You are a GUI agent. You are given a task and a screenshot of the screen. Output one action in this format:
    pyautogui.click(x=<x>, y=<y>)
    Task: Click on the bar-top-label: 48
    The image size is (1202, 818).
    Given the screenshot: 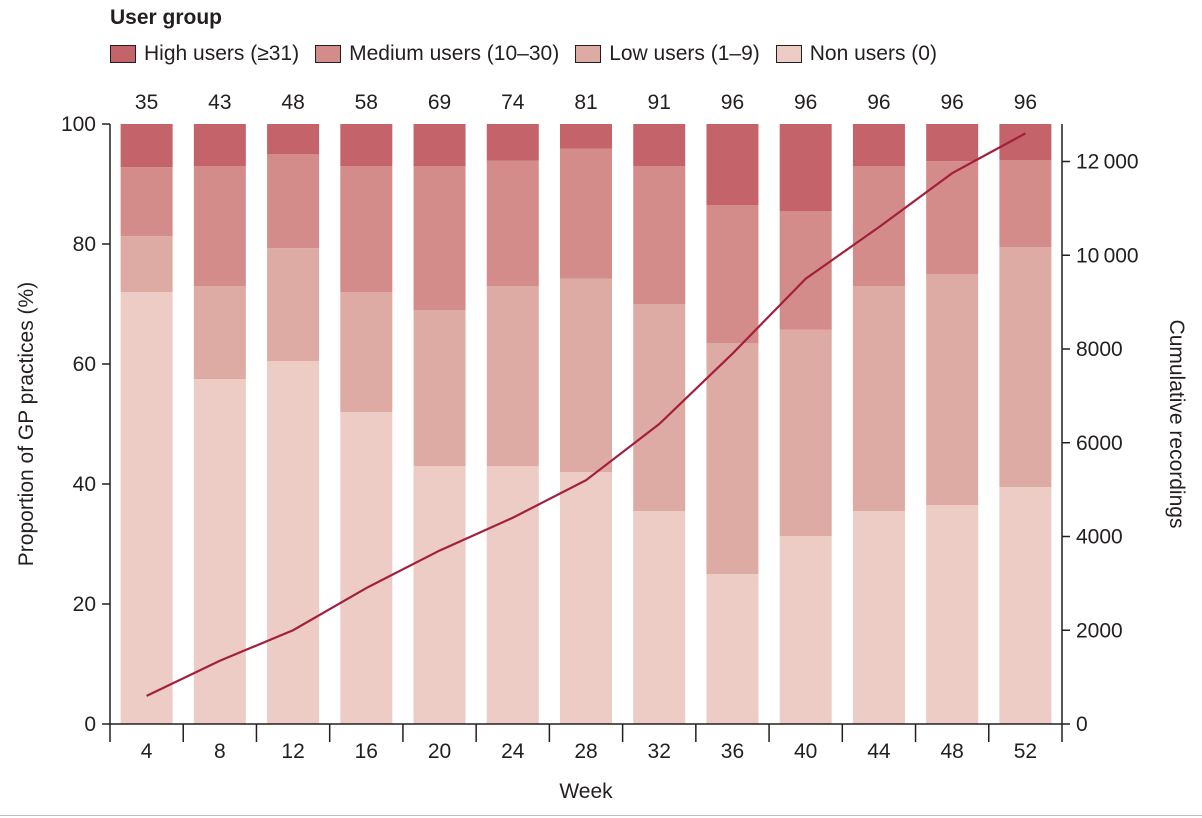 What is the action you would take?
    pyautogui.click(x=292, y=102)
    